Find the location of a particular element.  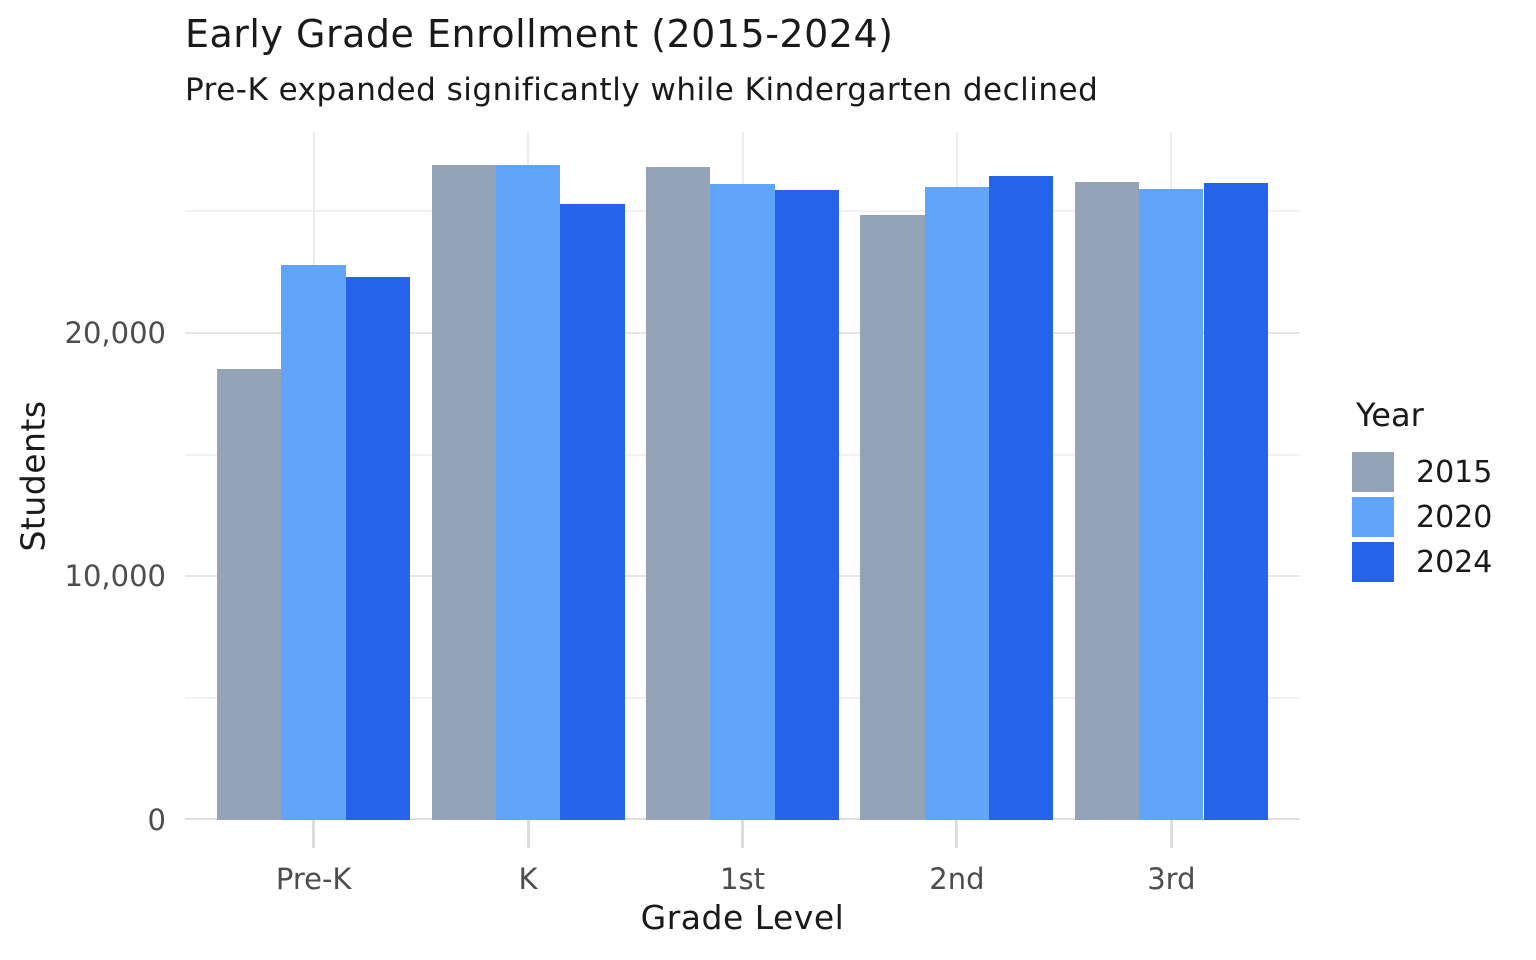

chart-title: Early Grade Enrollment (2015-2024) is located at coordinates (539, 34).